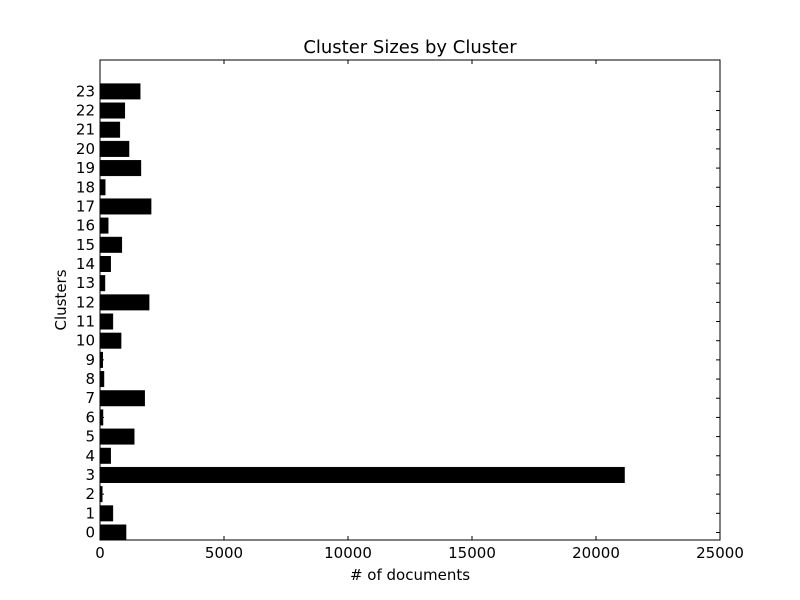 Image resolution: width=800 pixels, height=600 pixels. I want to click on y-tick-label-12: 12, so click(85, 302).